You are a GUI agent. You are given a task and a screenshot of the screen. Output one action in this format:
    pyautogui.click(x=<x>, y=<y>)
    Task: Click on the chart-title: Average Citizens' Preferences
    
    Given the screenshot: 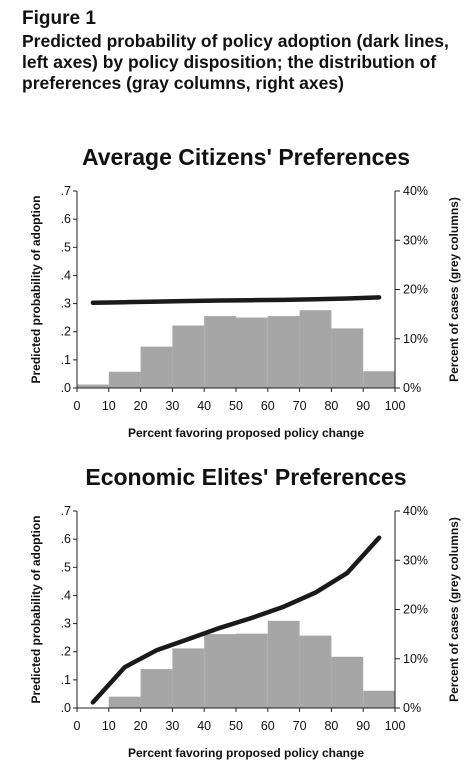 What is the action you would take?
    pyautogui.click(x=246, y=157)
    